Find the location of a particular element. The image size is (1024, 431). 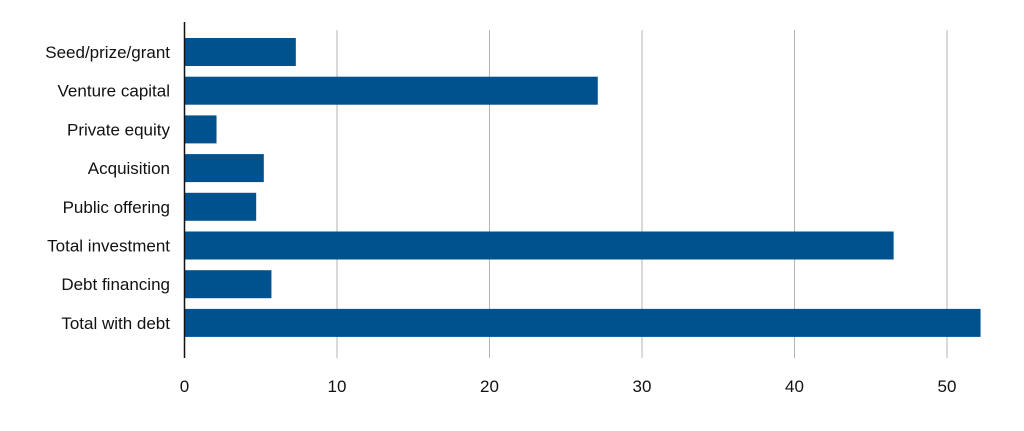

y-category-label: Public offering is located at coordinates (116, 207).